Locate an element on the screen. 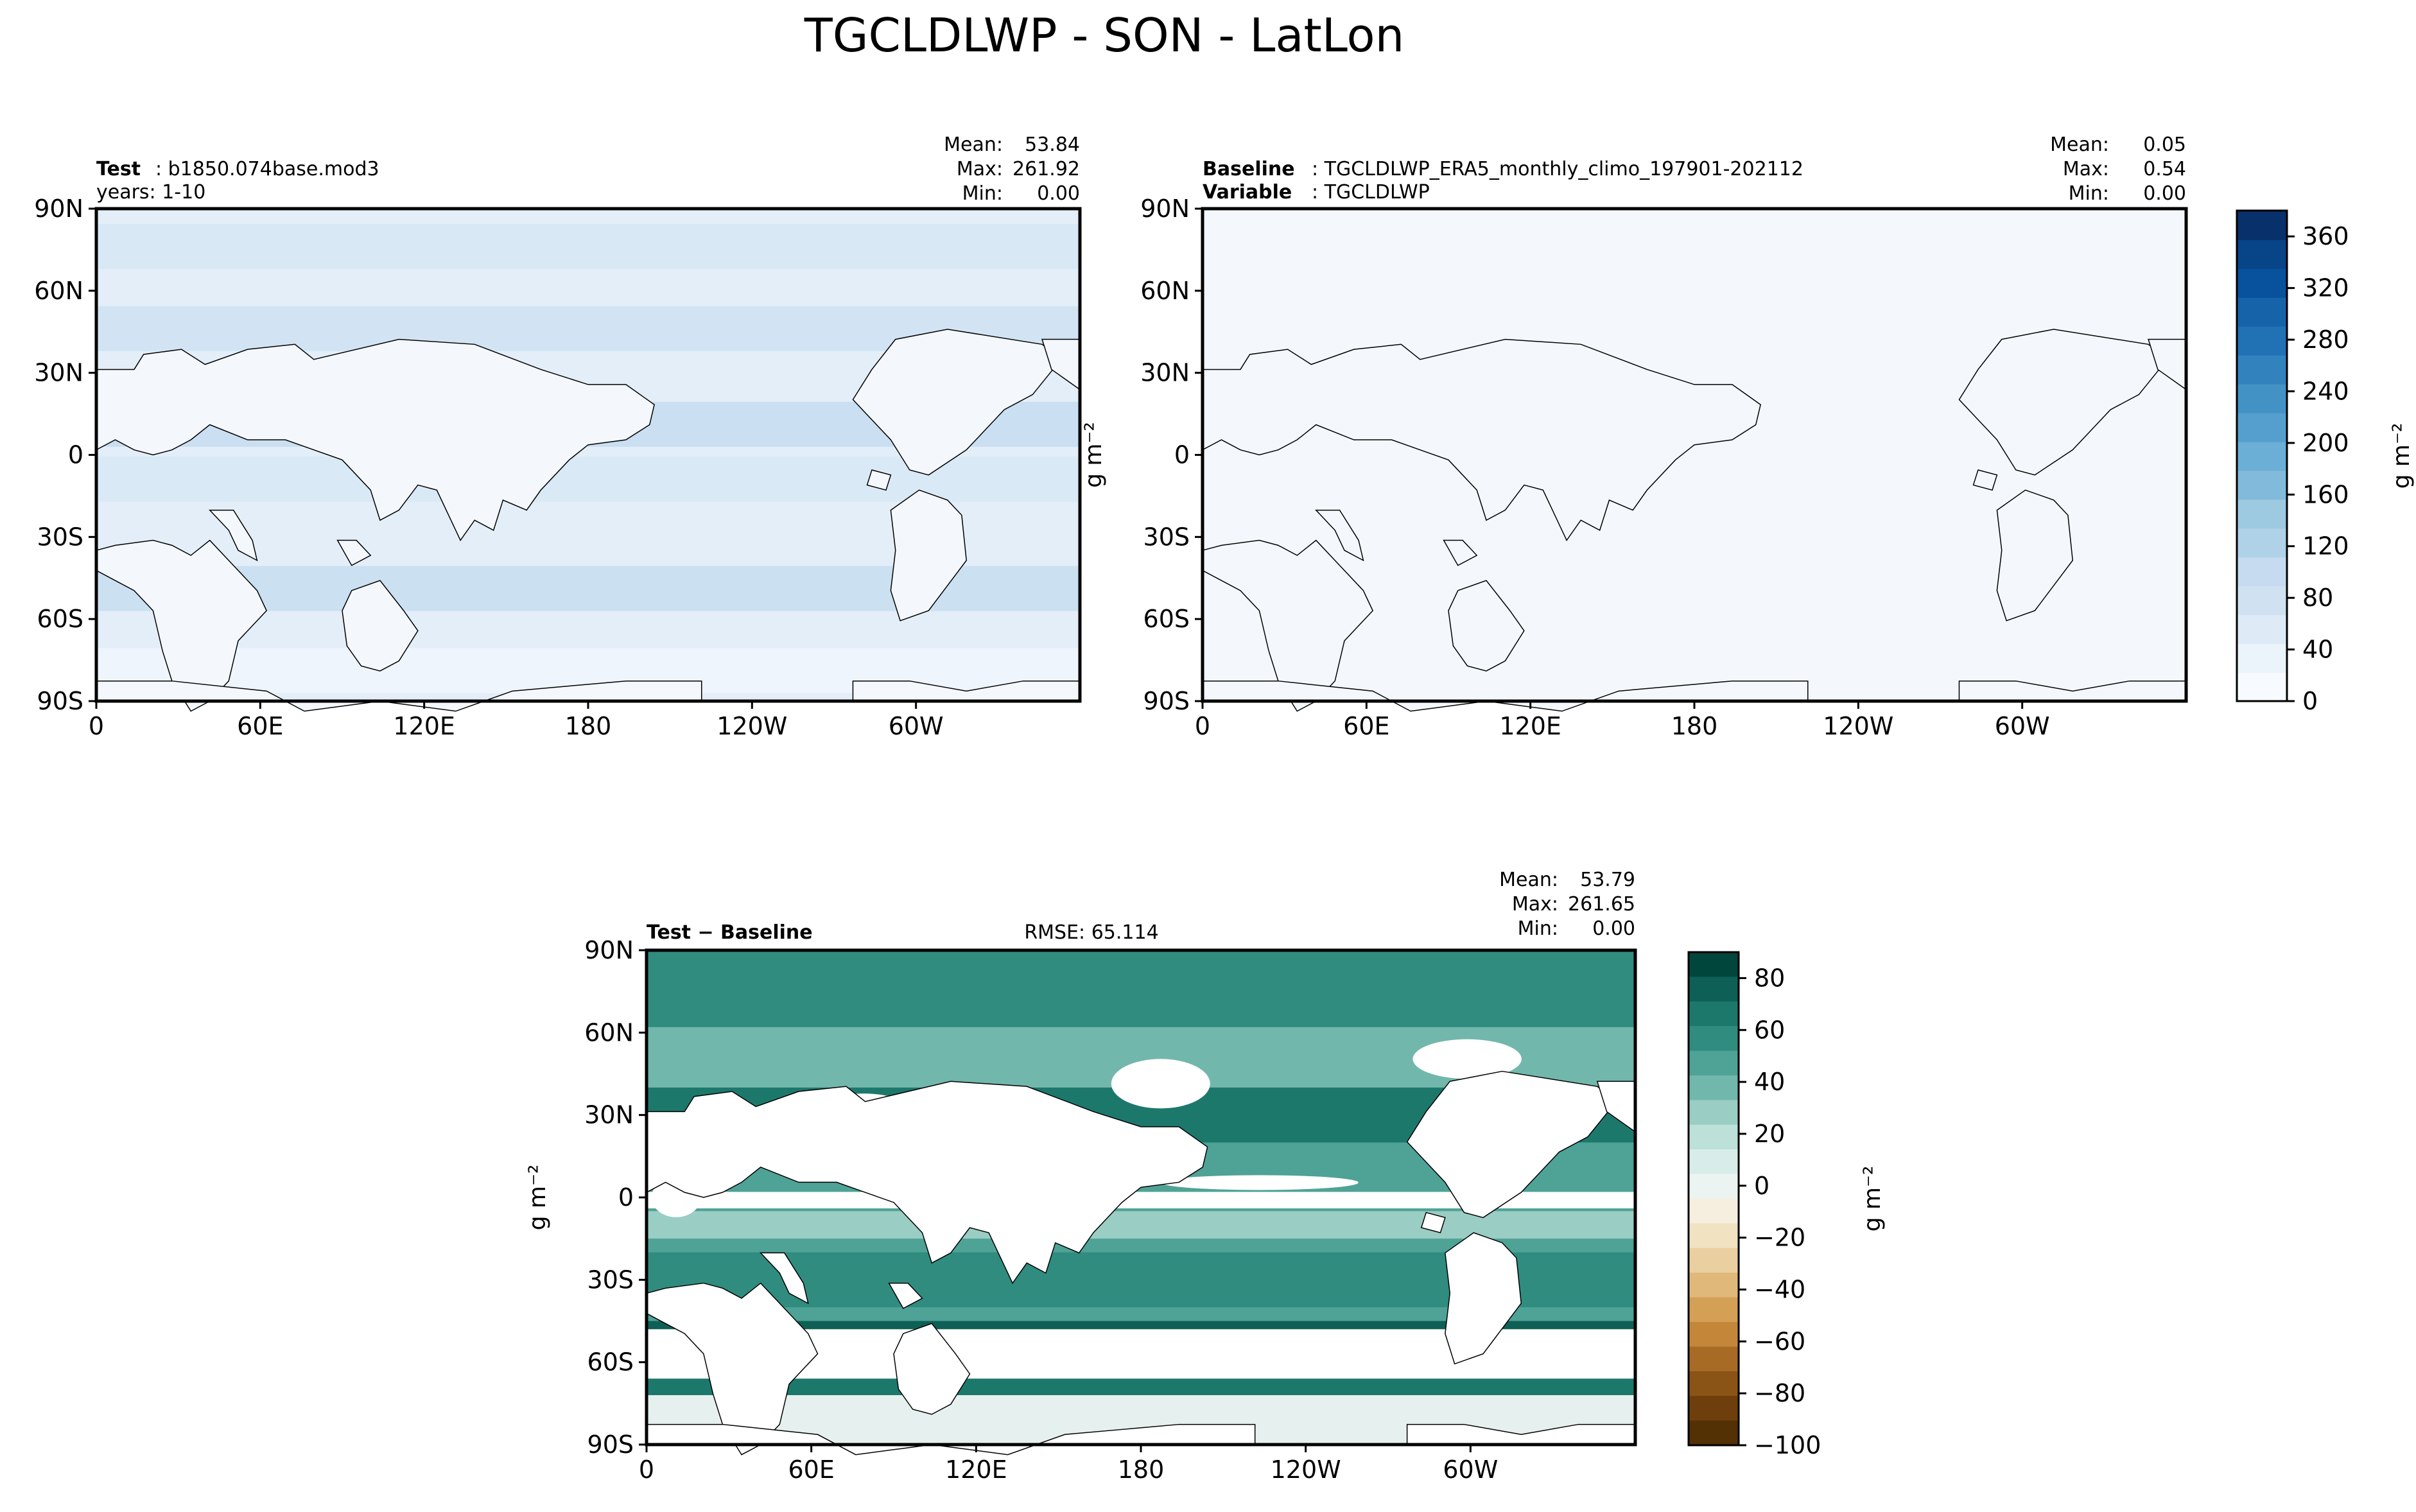  colorbar-tick-label: −80 is located at coordinates (1779, 1393).